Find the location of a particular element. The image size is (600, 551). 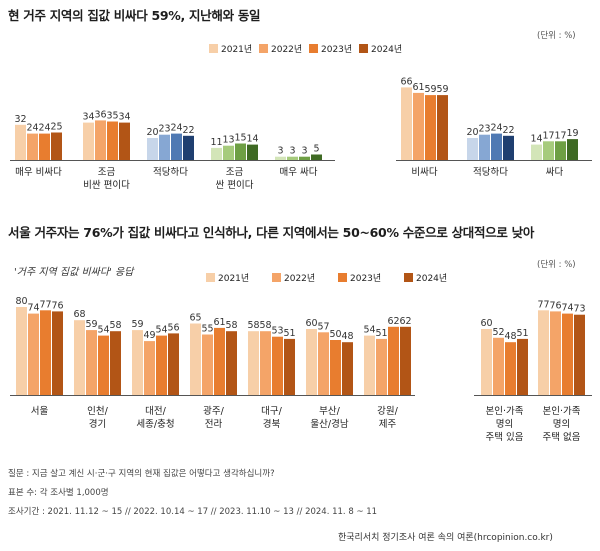

data-label: 60 is located at coordinates (311, 323).